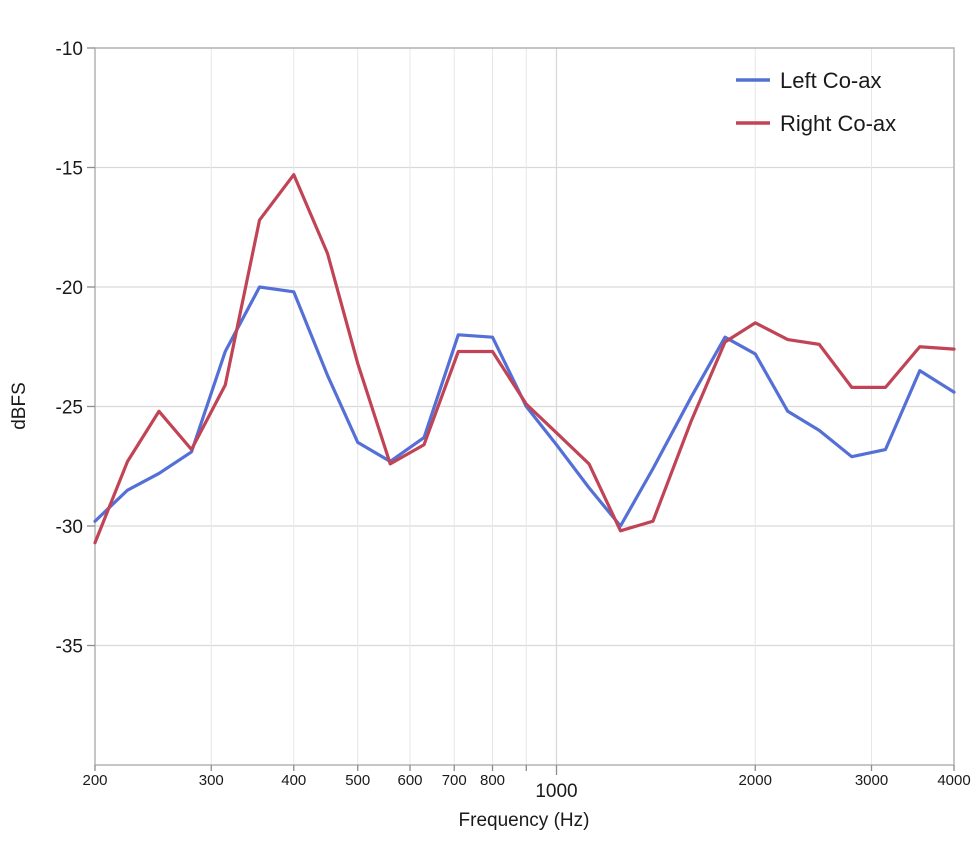  Describe the element at coordinates (838, 123) in the screenshot. I see `legend-label: Right Co-ax` at that location.